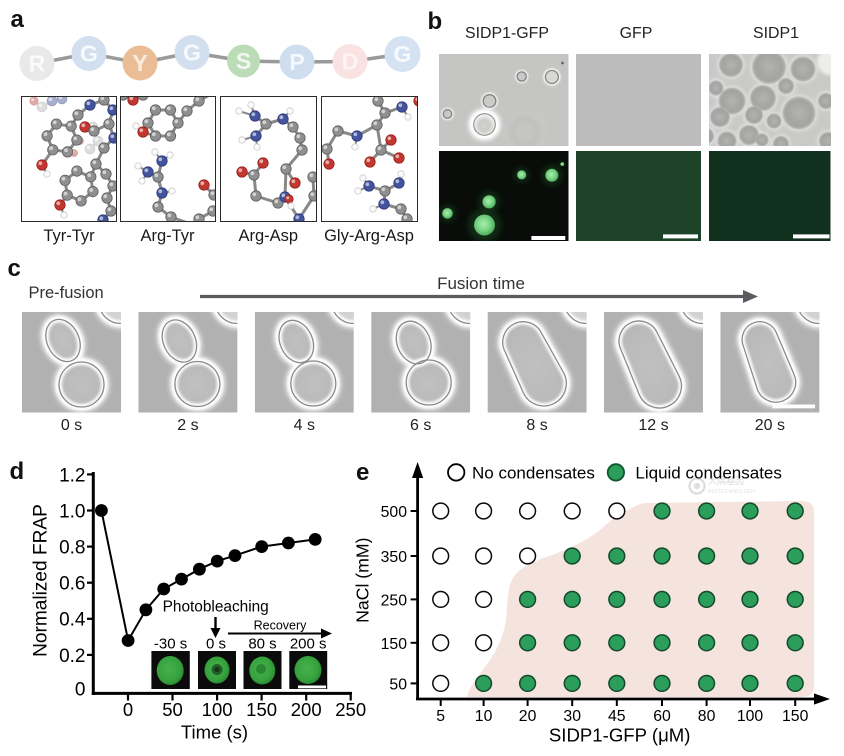  What do you see at coordinates (72, 511) in the screenshot?
I see `svg-text: 1.0` at bounding box center [72, 511].